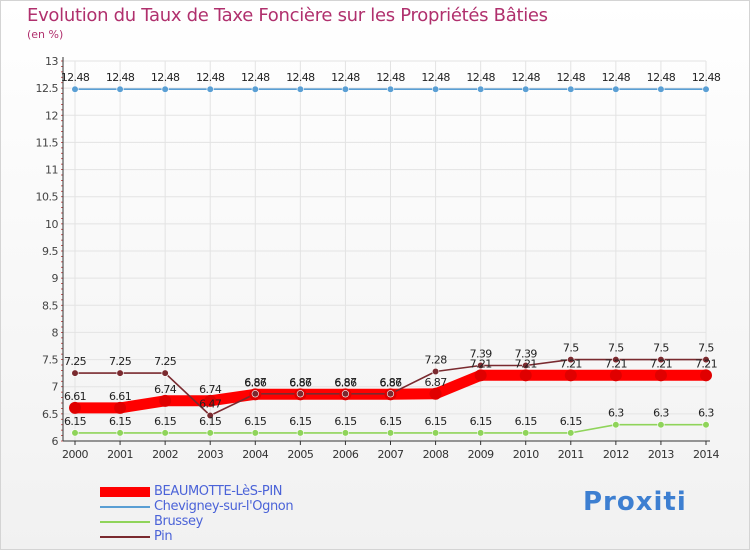 The height and width of the screenshot is (550, 750). What do you see at coordinates (616, 454) in the screenshot?
I see `x-tick-label: 2012` at bounding box center [616, 454].